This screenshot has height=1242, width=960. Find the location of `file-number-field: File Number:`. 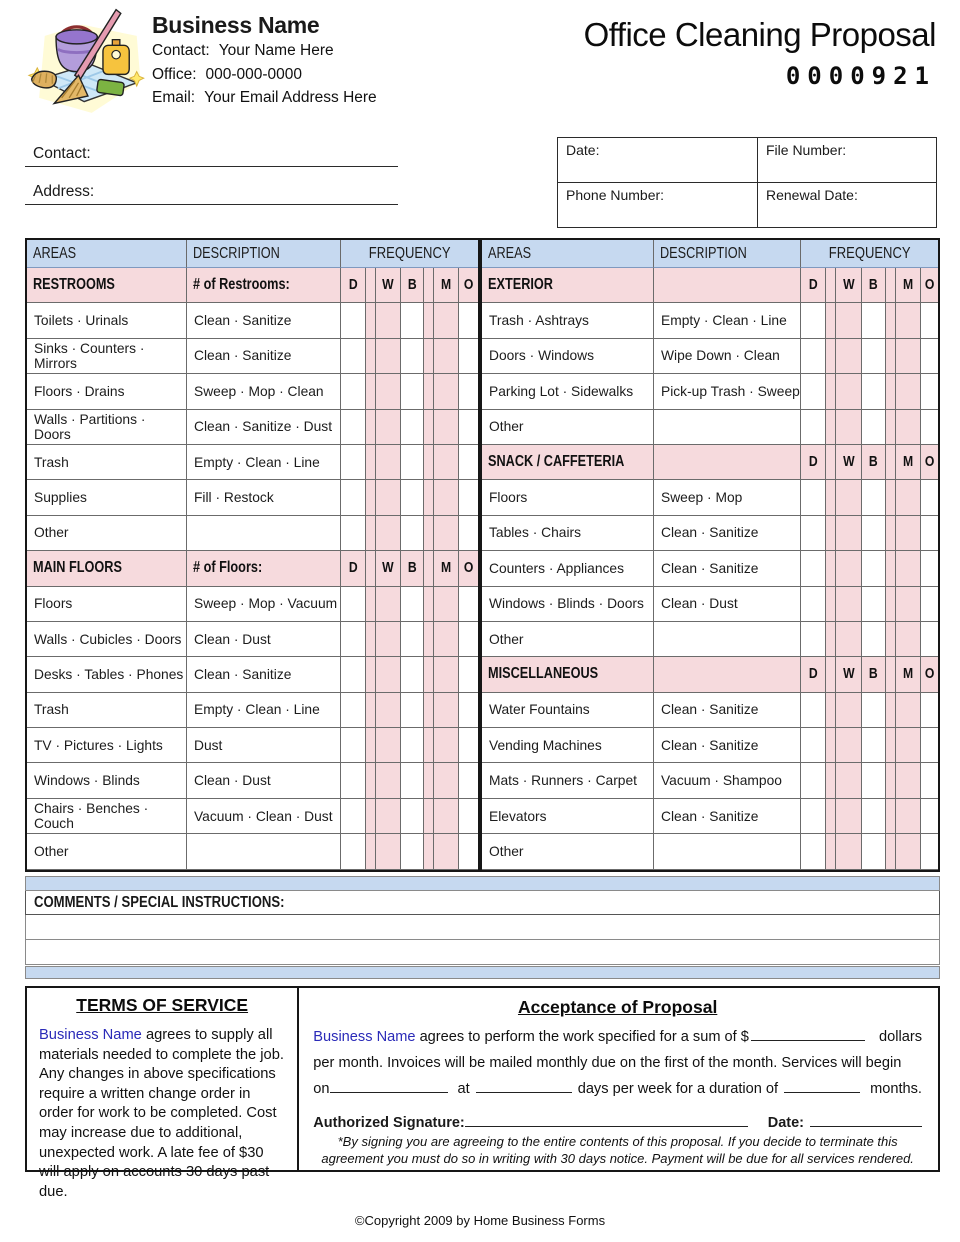

file-number-field: File Number: is located at coordinates (847, 160).